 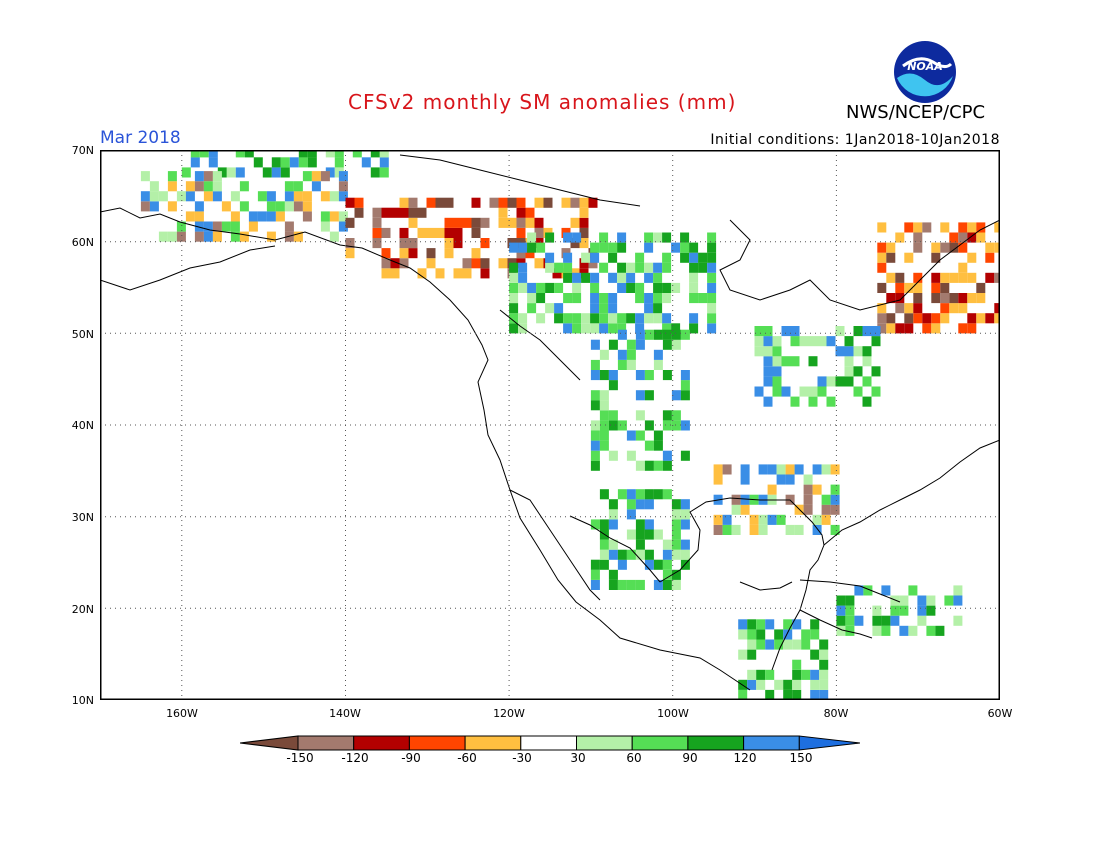 I want to click on lat-label-60: 60N, so click(x=82, y=242).